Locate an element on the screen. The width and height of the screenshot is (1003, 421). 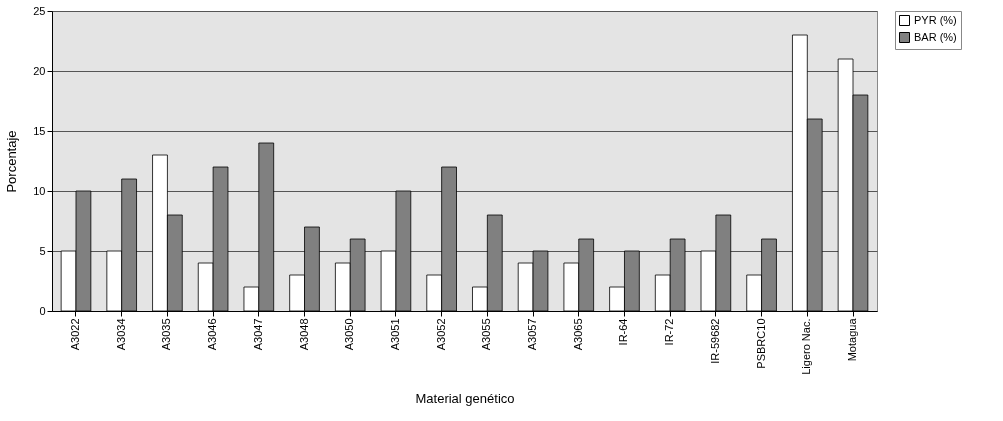
x-tick-label: A3055 is located at coordinates (486, 334).